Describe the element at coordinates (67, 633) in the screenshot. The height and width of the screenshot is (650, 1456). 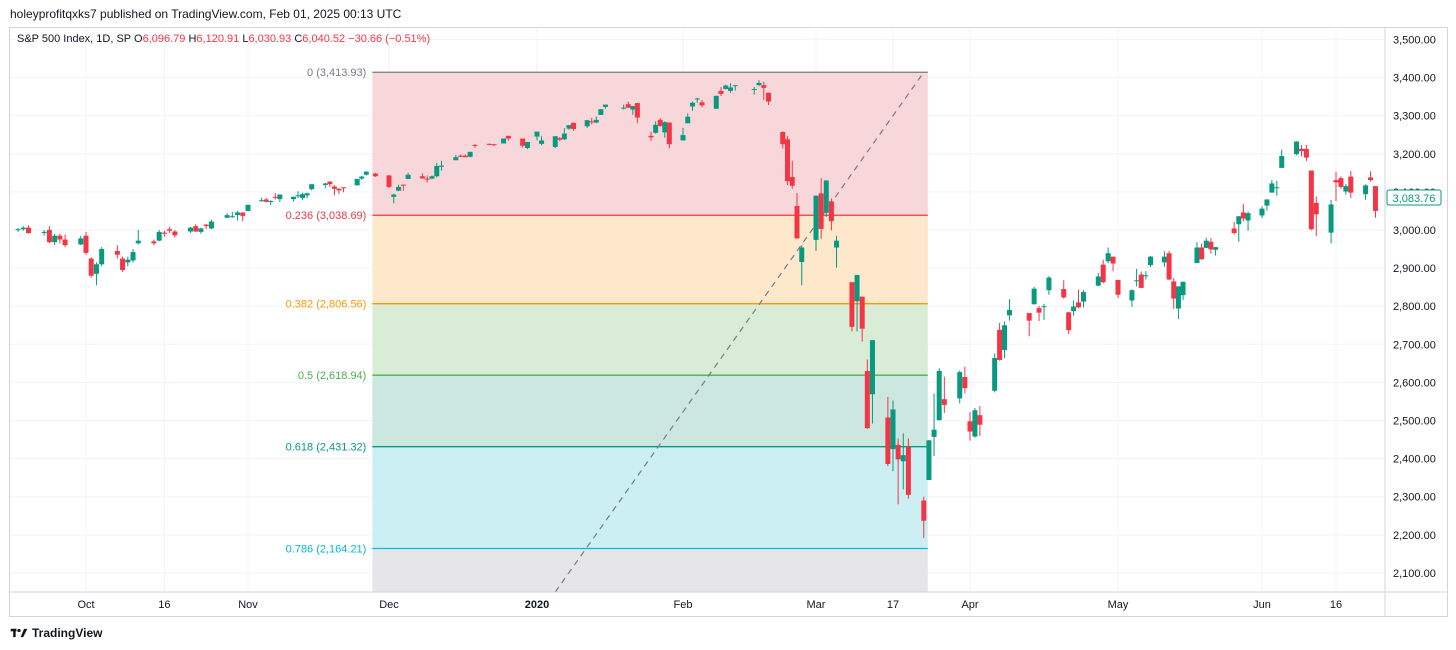
I see `brand-name: TradingView` at that location.